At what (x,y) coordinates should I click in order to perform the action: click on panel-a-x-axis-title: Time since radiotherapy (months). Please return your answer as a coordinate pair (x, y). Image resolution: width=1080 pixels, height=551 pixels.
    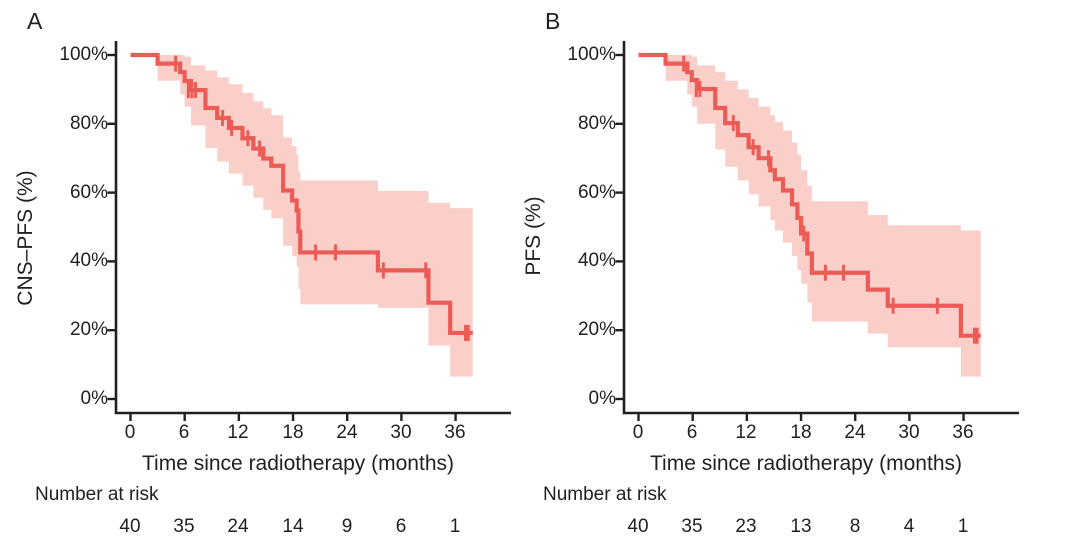
    Looking at the image, I should click on (297, 463).